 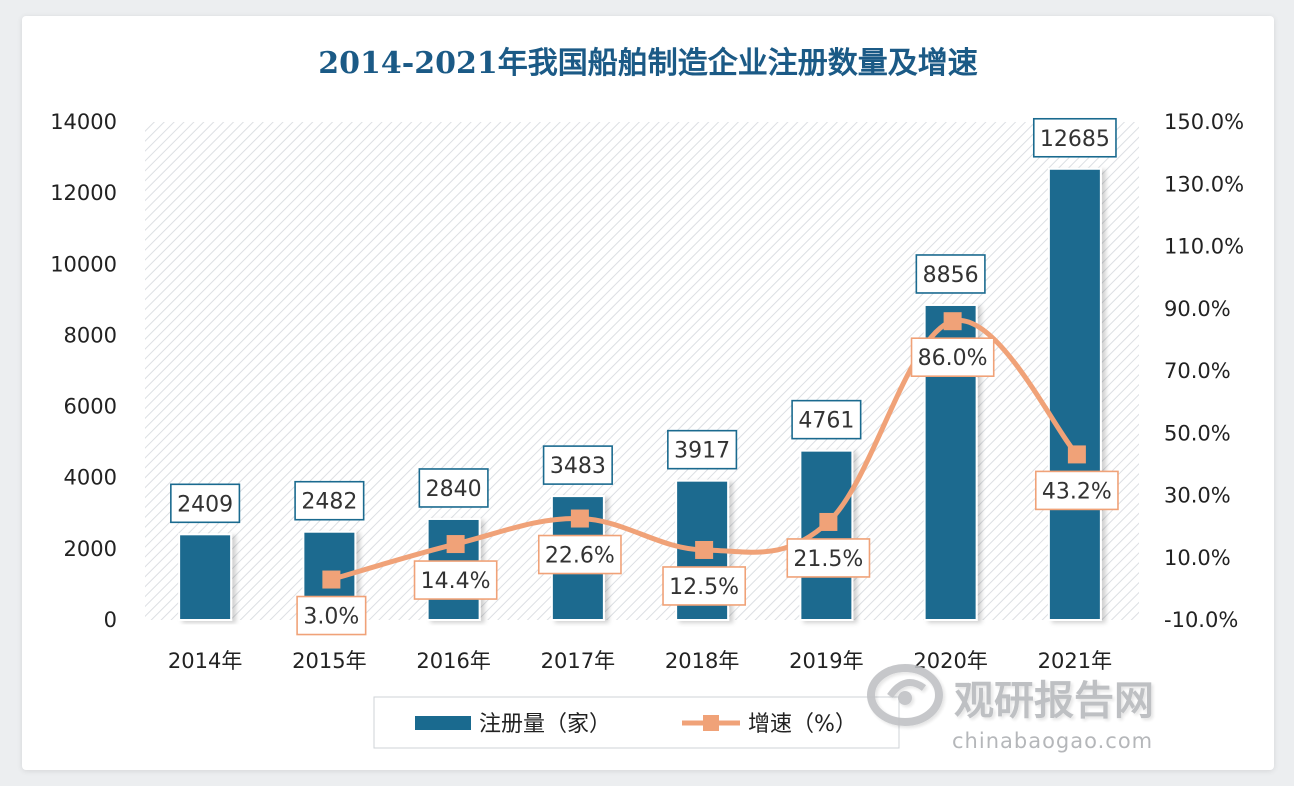 What do you see at coordinates (647, 63) in the screenshot?
I see `chart-title: 2014-2021年我国船舶制造企业注册数量及增速` at bounding box center [647, 63].